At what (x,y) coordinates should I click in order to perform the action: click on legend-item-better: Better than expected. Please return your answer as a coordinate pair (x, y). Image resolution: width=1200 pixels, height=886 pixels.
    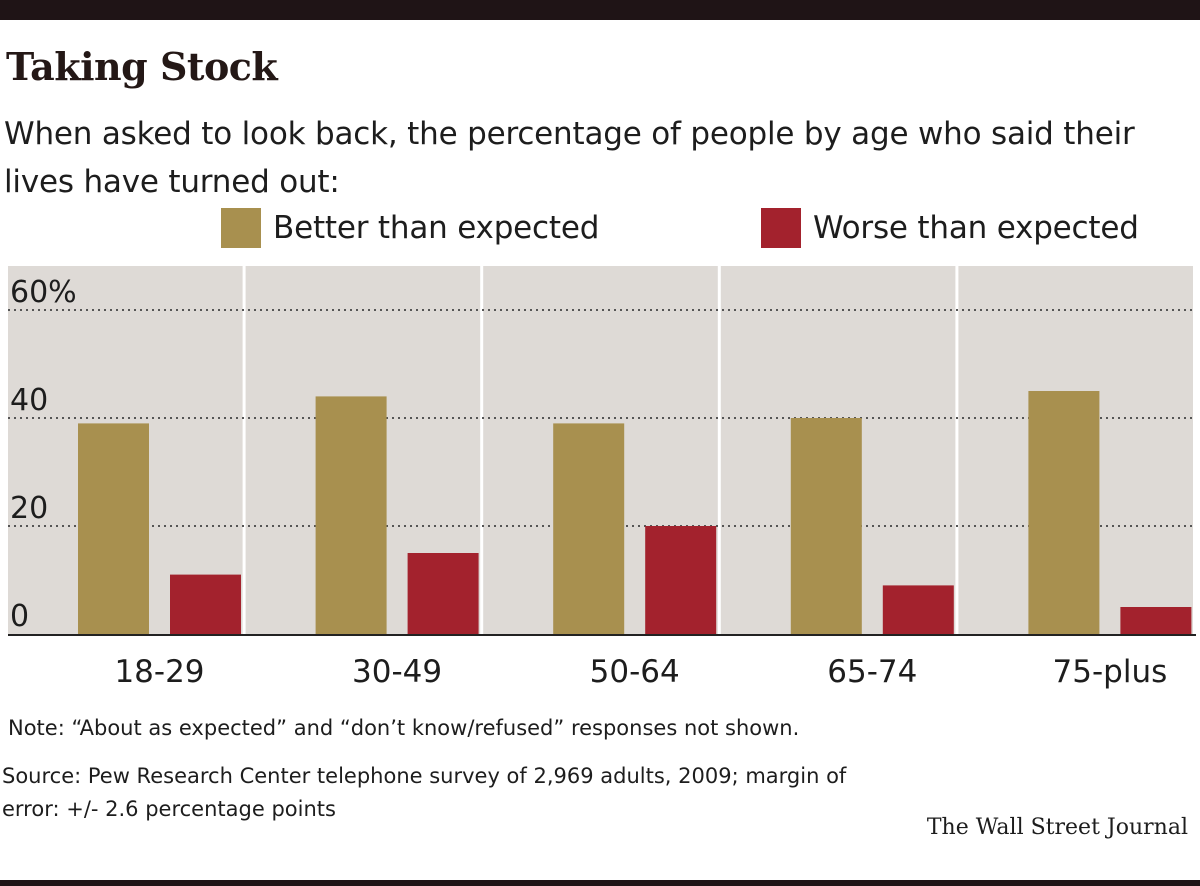
    Looking at the image, I should click on (410, 228).